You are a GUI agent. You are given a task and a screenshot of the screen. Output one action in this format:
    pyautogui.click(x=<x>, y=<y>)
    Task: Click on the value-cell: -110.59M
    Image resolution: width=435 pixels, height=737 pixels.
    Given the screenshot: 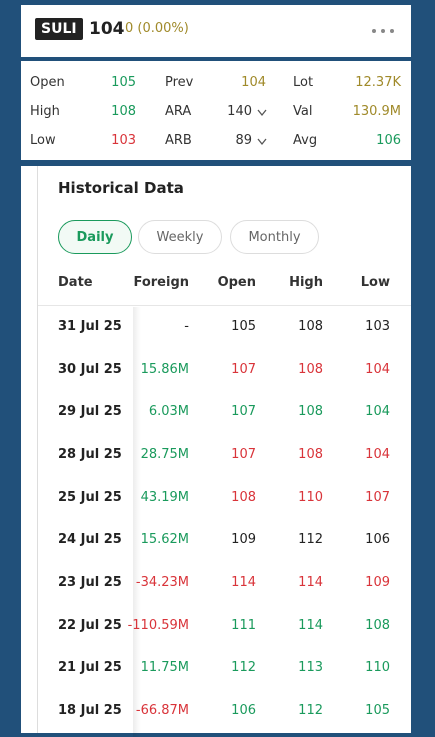 What is the action you would take?
    pyautogui.click(x=158, y=625)
    